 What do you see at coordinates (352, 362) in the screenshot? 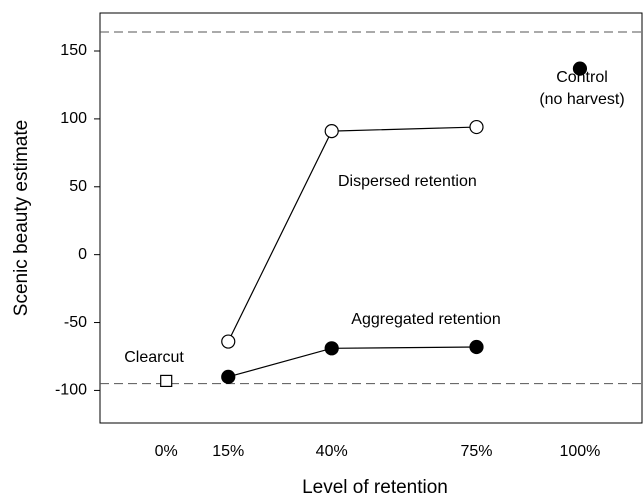
I see `series-line` at bounding box center [352, 362].